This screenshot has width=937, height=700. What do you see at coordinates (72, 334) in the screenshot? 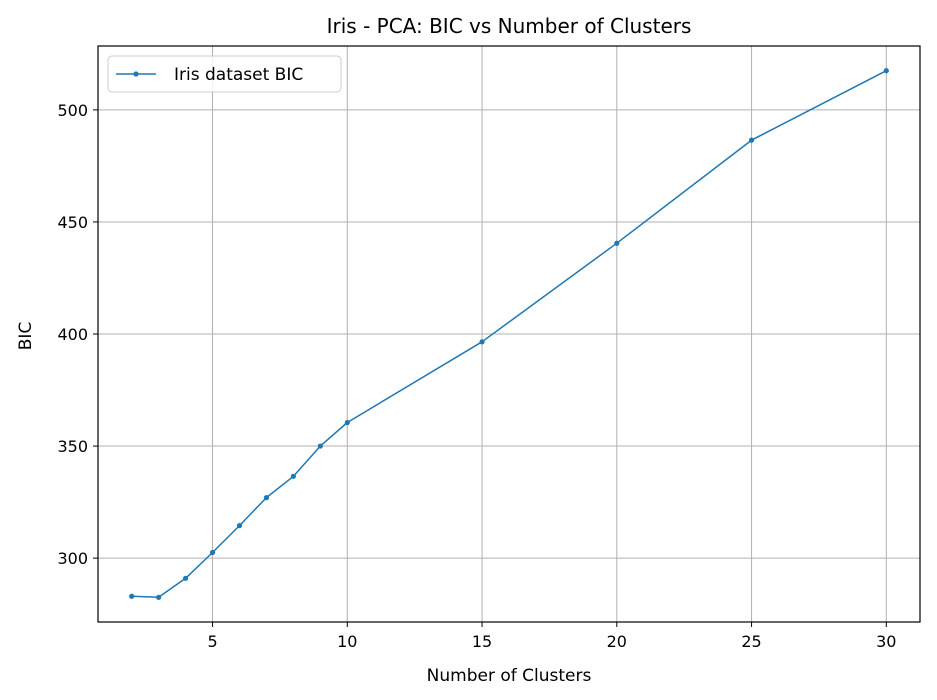
I see `y-tick-label: 400` at bounding box center [72, 334].